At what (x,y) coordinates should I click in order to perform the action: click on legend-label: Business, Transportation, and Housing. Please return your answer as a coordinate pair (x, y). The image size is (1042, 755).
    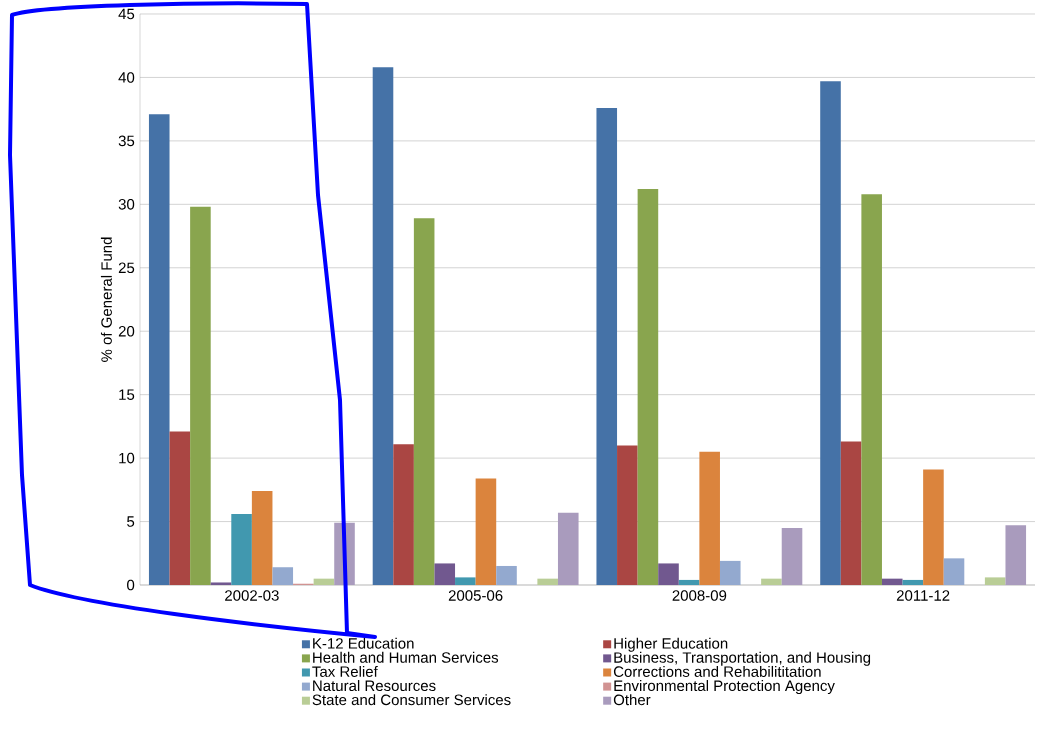
    Looking at the image, I should click on (742, 658).